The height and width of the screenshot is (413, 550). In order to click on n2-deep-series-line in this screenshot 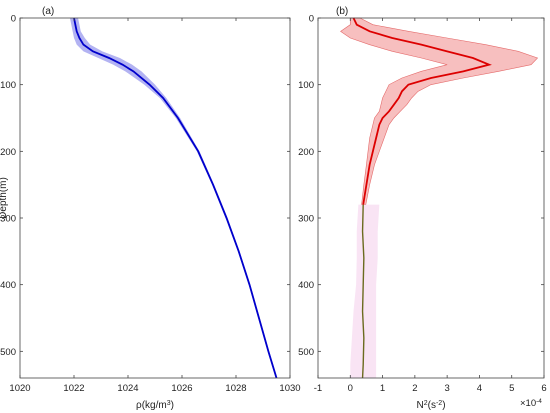, I will do `click(363, 291)`.